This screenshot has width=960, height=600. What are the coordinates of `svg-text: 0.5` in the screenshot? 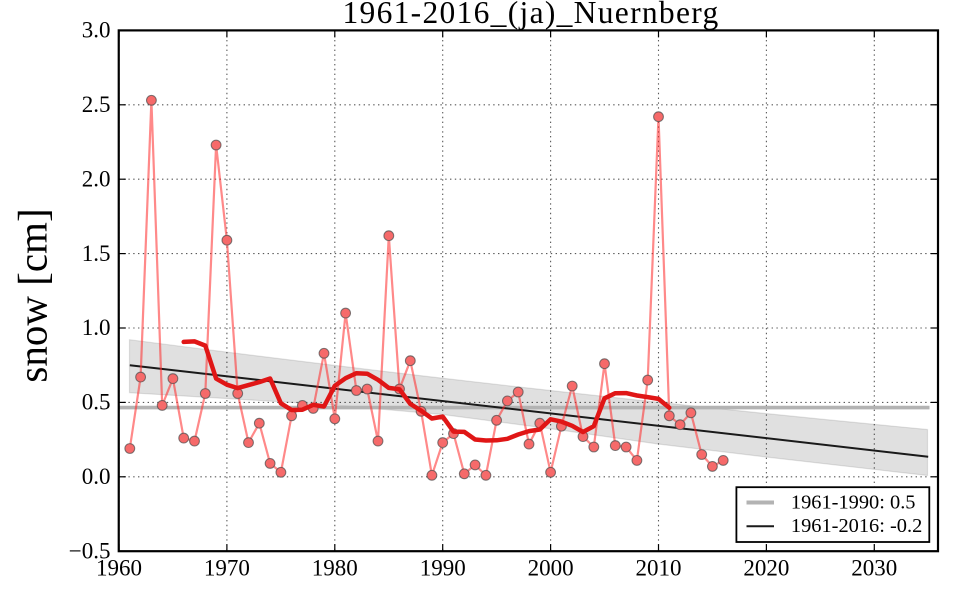 It's located at (96, 402).